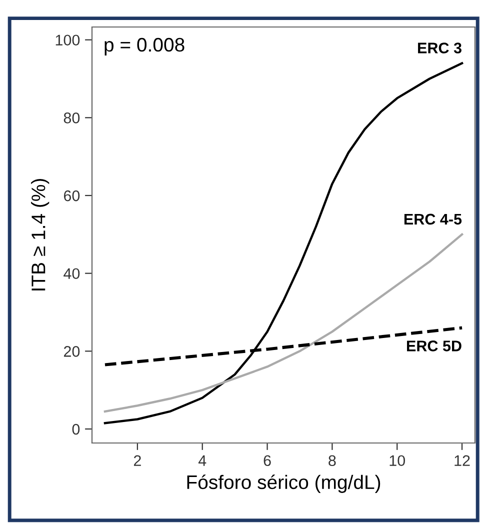 This screenshot has width=480, height=523. What do you see at coordinates (434, 346) in the screenshot?
I see `series-label: ERC 5D` at bounding box center [434, 346].